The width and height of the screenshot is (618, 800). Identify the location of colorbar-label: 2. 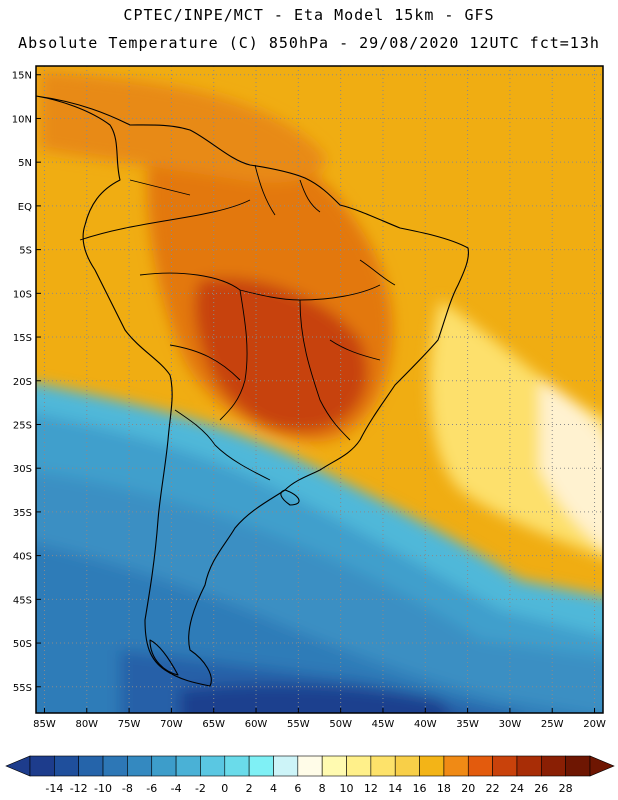
(249, 788).